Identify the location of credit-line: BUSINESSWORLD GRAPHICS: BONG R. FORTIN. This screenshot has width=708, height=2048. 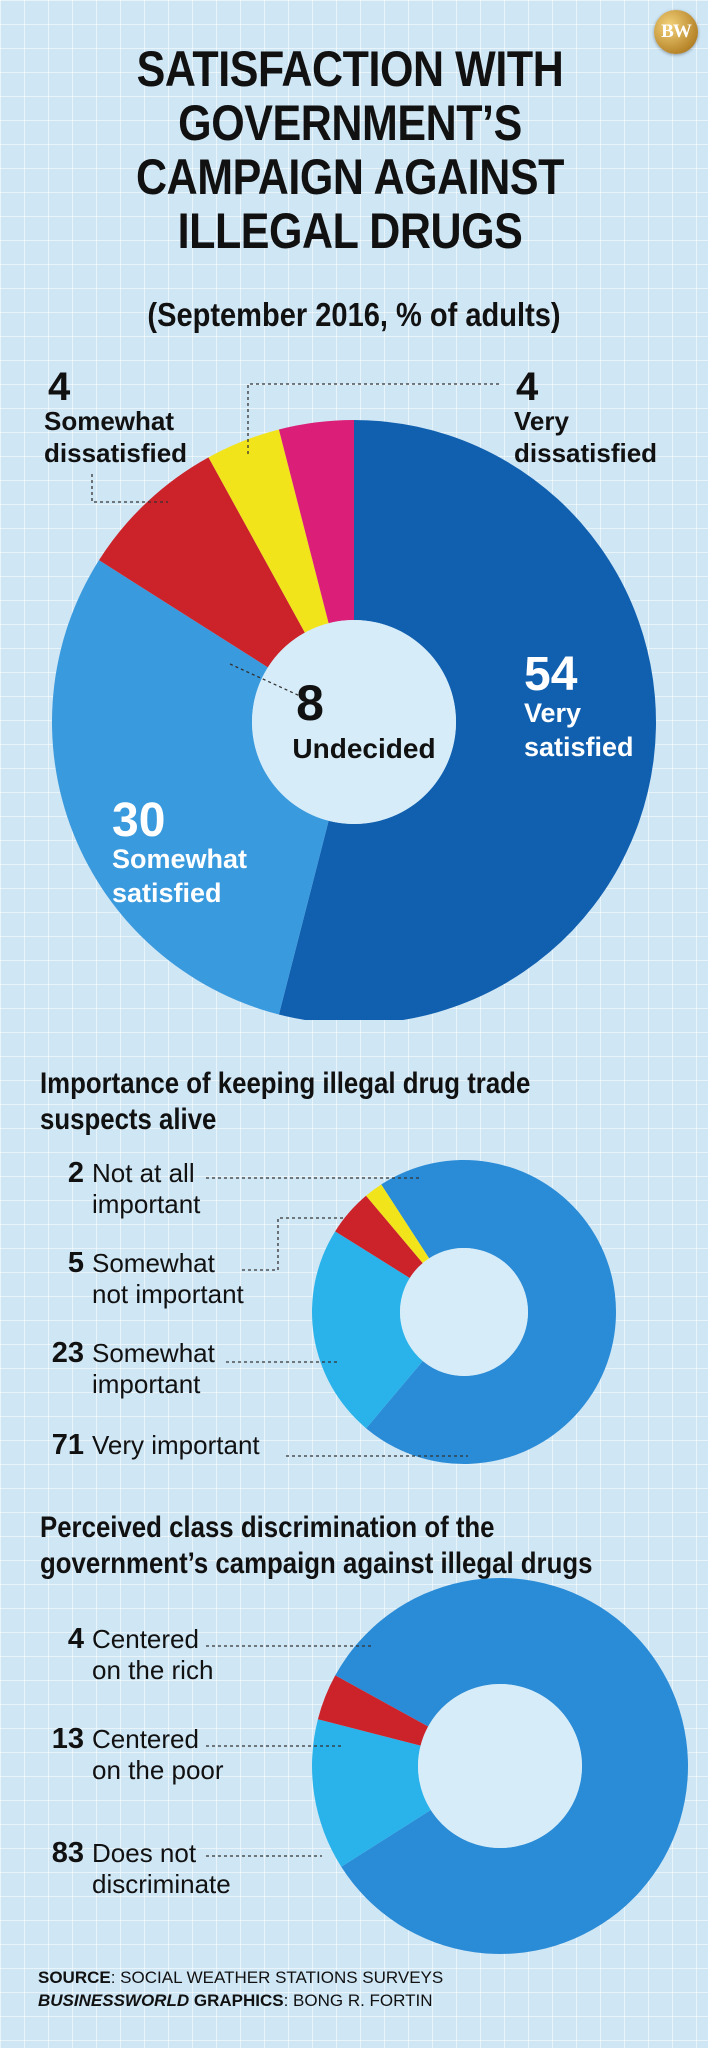
(240, 2000).